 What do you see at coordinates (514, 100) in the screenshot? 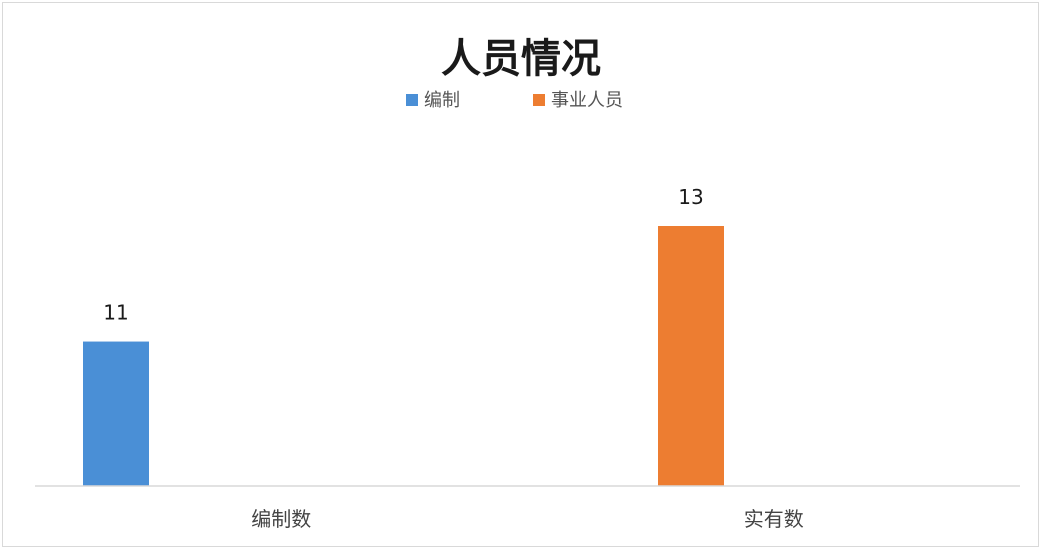
I see `chart-legend: 编制 事业人员` at bounding box center [514, 100].